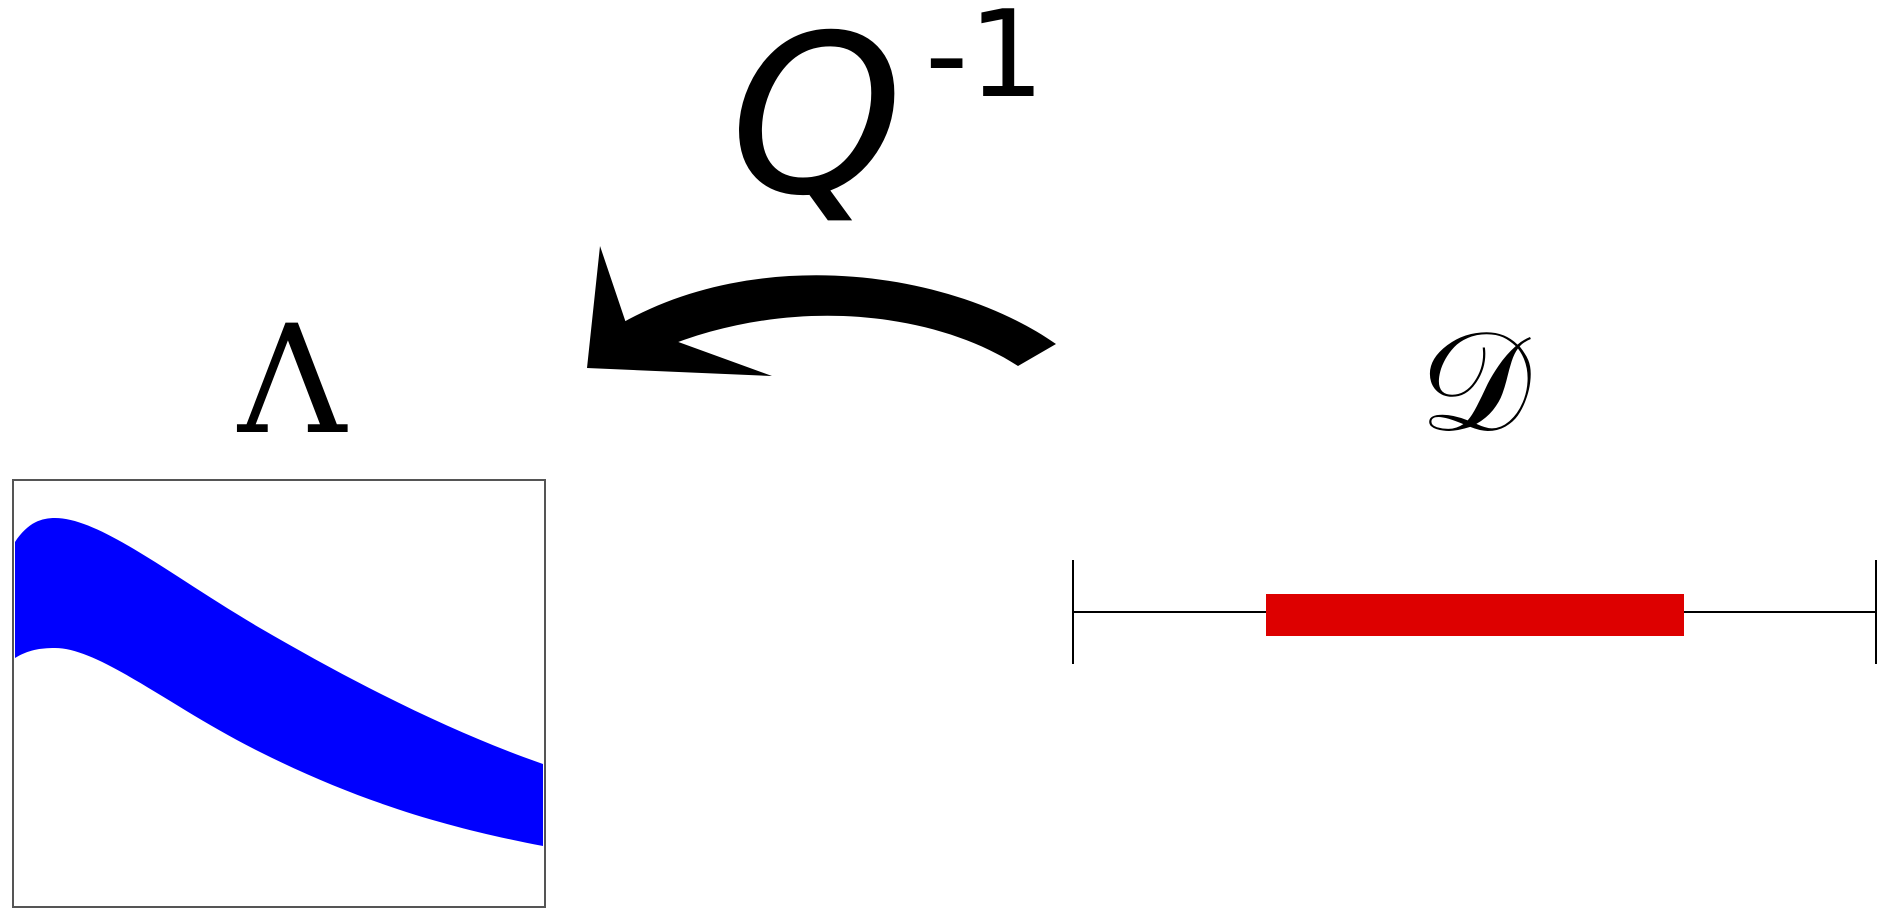 The height and width of the screenshot is (912, 1879). Describe the element at coordinates (816, 122) in the screenshot. I see `map-symbol: Q` at that location.